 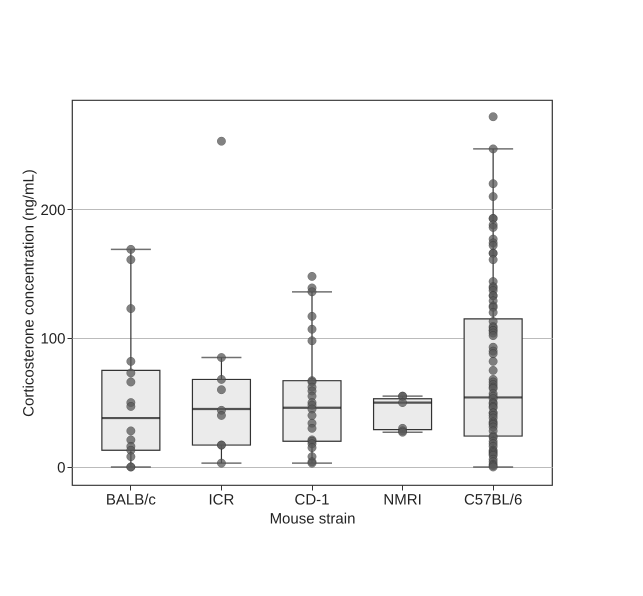 What do you see at coordinates (402, 500) in the screenshot?
I see `x-tick-label: NMRI` at bounding box center [402, 500].